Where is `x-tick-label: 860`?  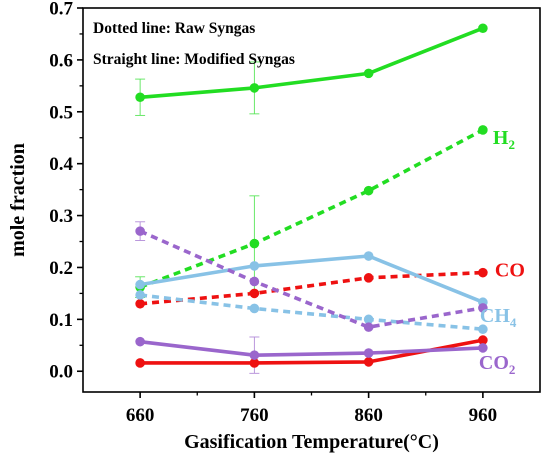
x-tick-label: 860 is located at coordinates (368, 415).